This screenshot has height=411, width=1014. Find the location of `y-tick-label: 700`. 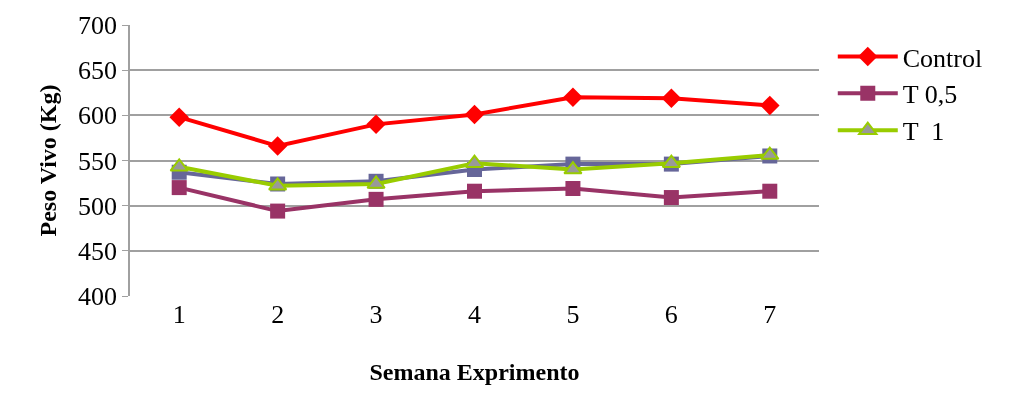

y-tick-label: 700 is located at coordinates (98, 26).